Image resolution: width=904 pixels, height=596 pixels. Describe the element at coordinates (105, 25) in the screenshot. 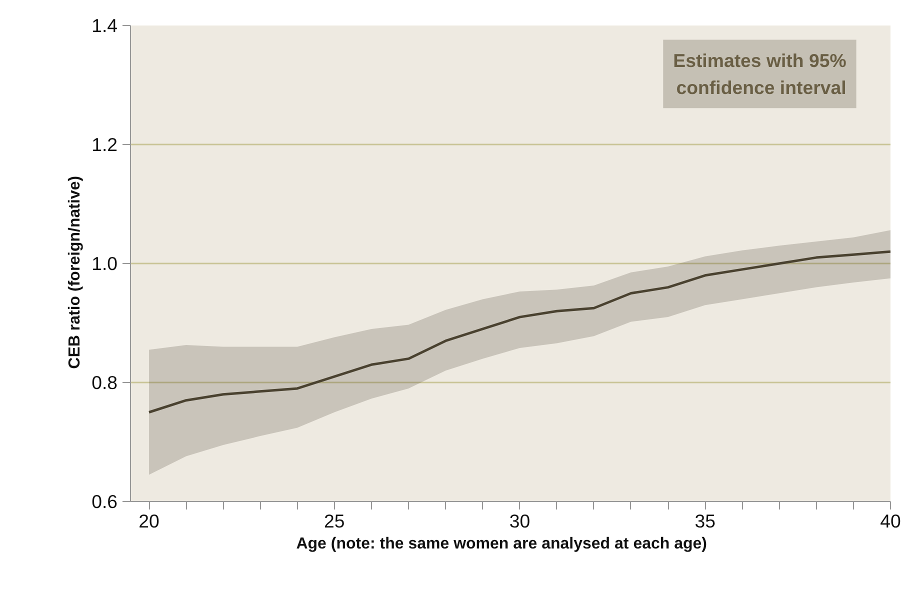

I see `y-tick-label: 1.4` at that location.